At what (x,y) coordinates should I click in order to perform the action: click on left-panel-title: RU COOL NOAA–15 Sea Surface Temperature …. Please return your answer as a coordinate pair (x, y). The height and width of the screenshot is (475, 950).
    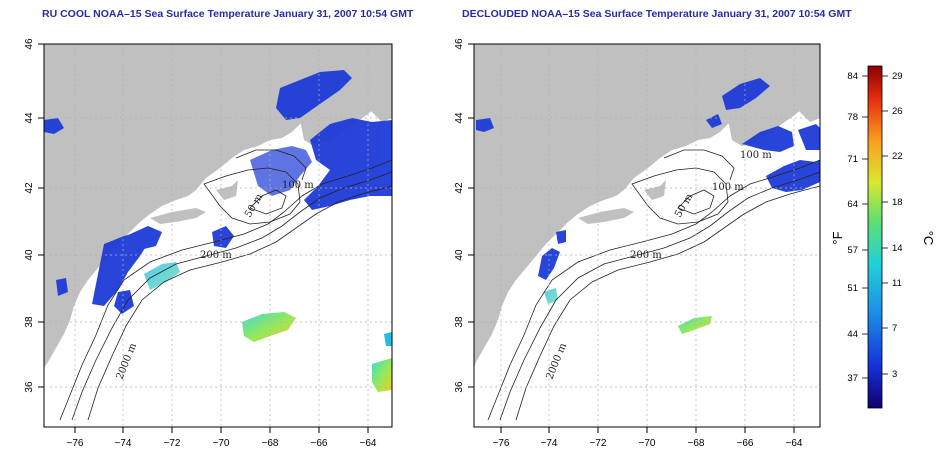
    Looking at the image, I should click on (228, 14).